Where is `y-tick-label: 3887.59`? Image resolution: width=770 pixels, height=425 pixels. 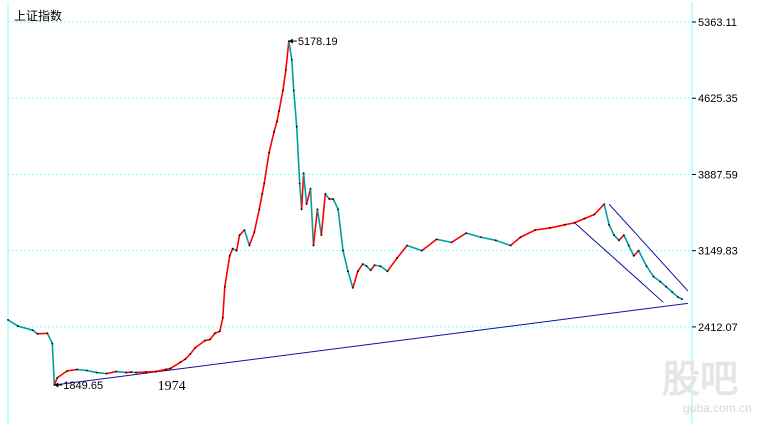 y-tick-label: 3887.59 is located at coordinates (718, 175).